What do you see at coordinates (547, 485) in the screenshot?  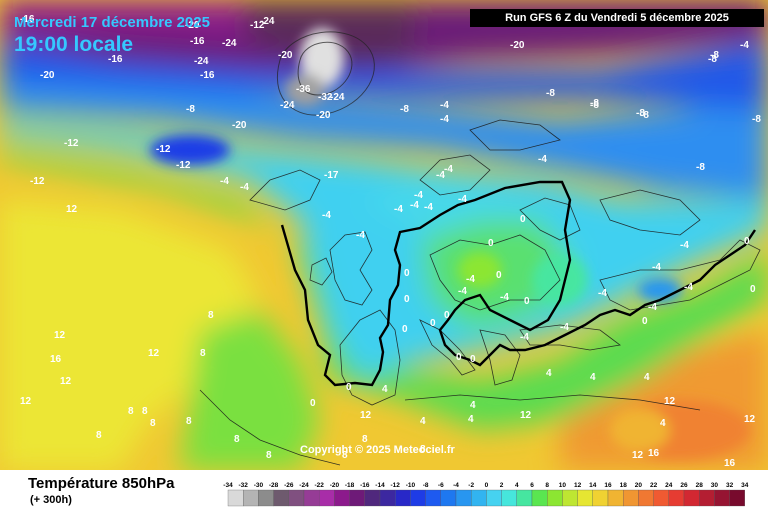 I see `legend-tick-label: 8` at bounding box center [547, 485].